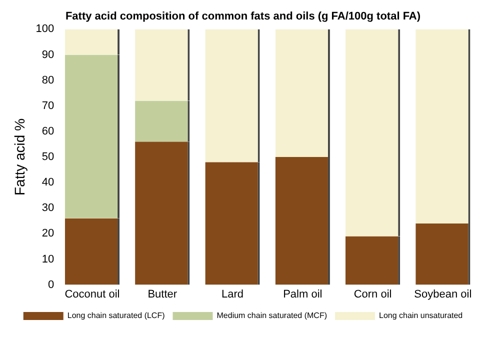  What do you see at coordinates (302, 294) in the screenshot?
I see `x-tick-label: Palm oil` at bounding box center [302, 294].